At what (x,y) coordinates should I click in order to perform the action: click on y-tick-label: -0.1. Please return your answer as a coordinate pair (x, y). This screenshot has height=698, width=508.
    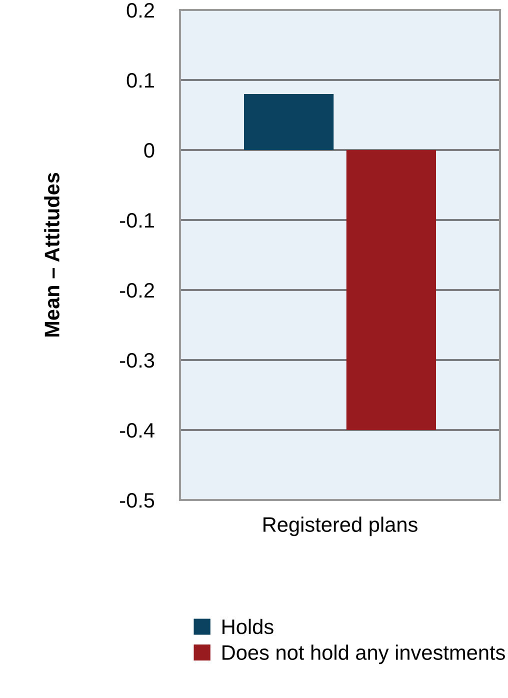
    Looking at the image, I should click on (137, 220).